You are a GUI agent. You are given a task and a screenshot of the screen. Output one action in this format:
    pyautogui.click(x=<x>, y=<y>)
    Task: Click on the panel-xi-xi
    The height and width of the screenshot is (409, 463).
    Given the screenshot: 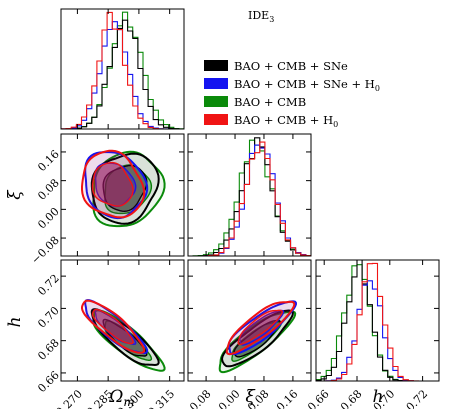 What is the action you would take?
    pyautogui.click(x=249, y=195)
    